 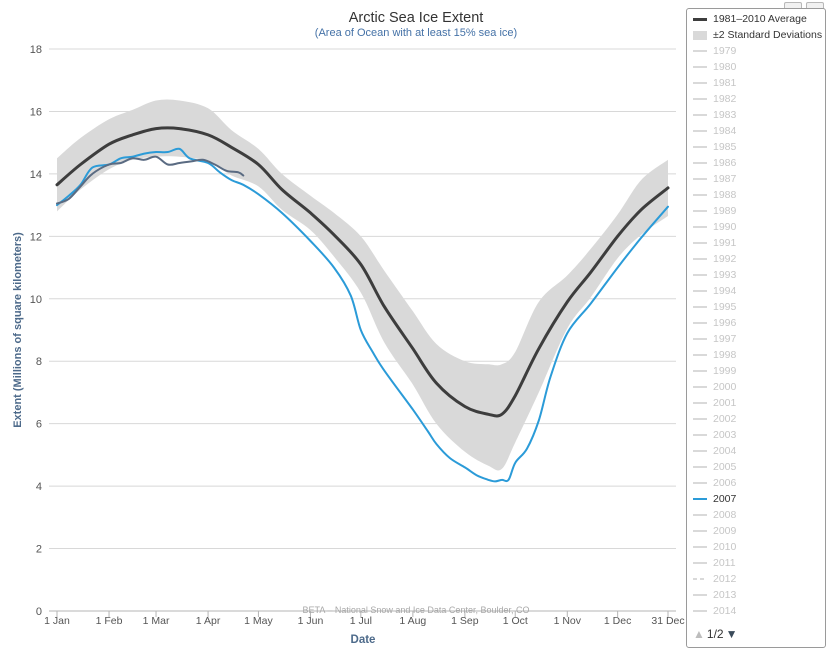 What do you see at coordinates (714, 339) in the screenshot?
I see `legend-item-1997: 1997` at bounding box center [714, 339].